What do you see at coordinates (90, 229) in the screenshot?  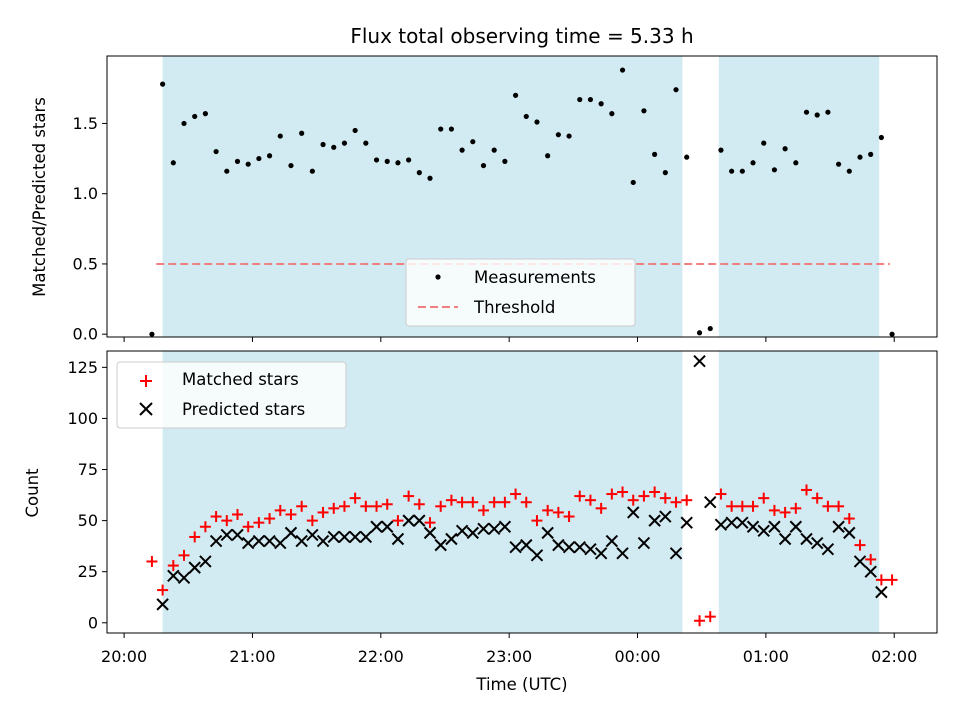 I see `top-y-ticks: 0.0 0.5 1.0 1.5` at bounding box center [90, 229].